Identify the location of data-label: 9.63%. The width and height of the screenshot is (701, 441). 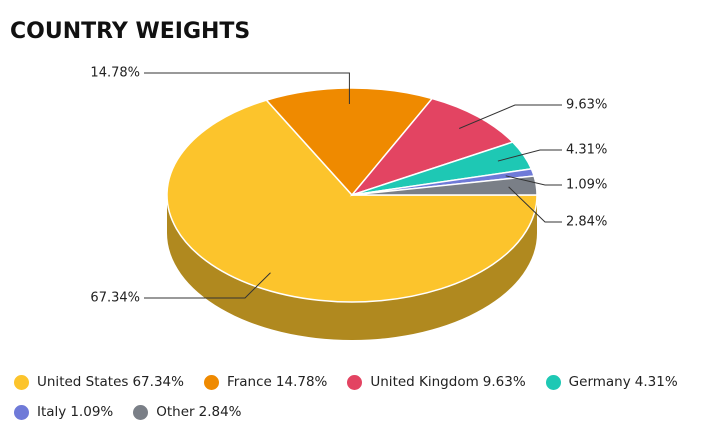
(586, 105).